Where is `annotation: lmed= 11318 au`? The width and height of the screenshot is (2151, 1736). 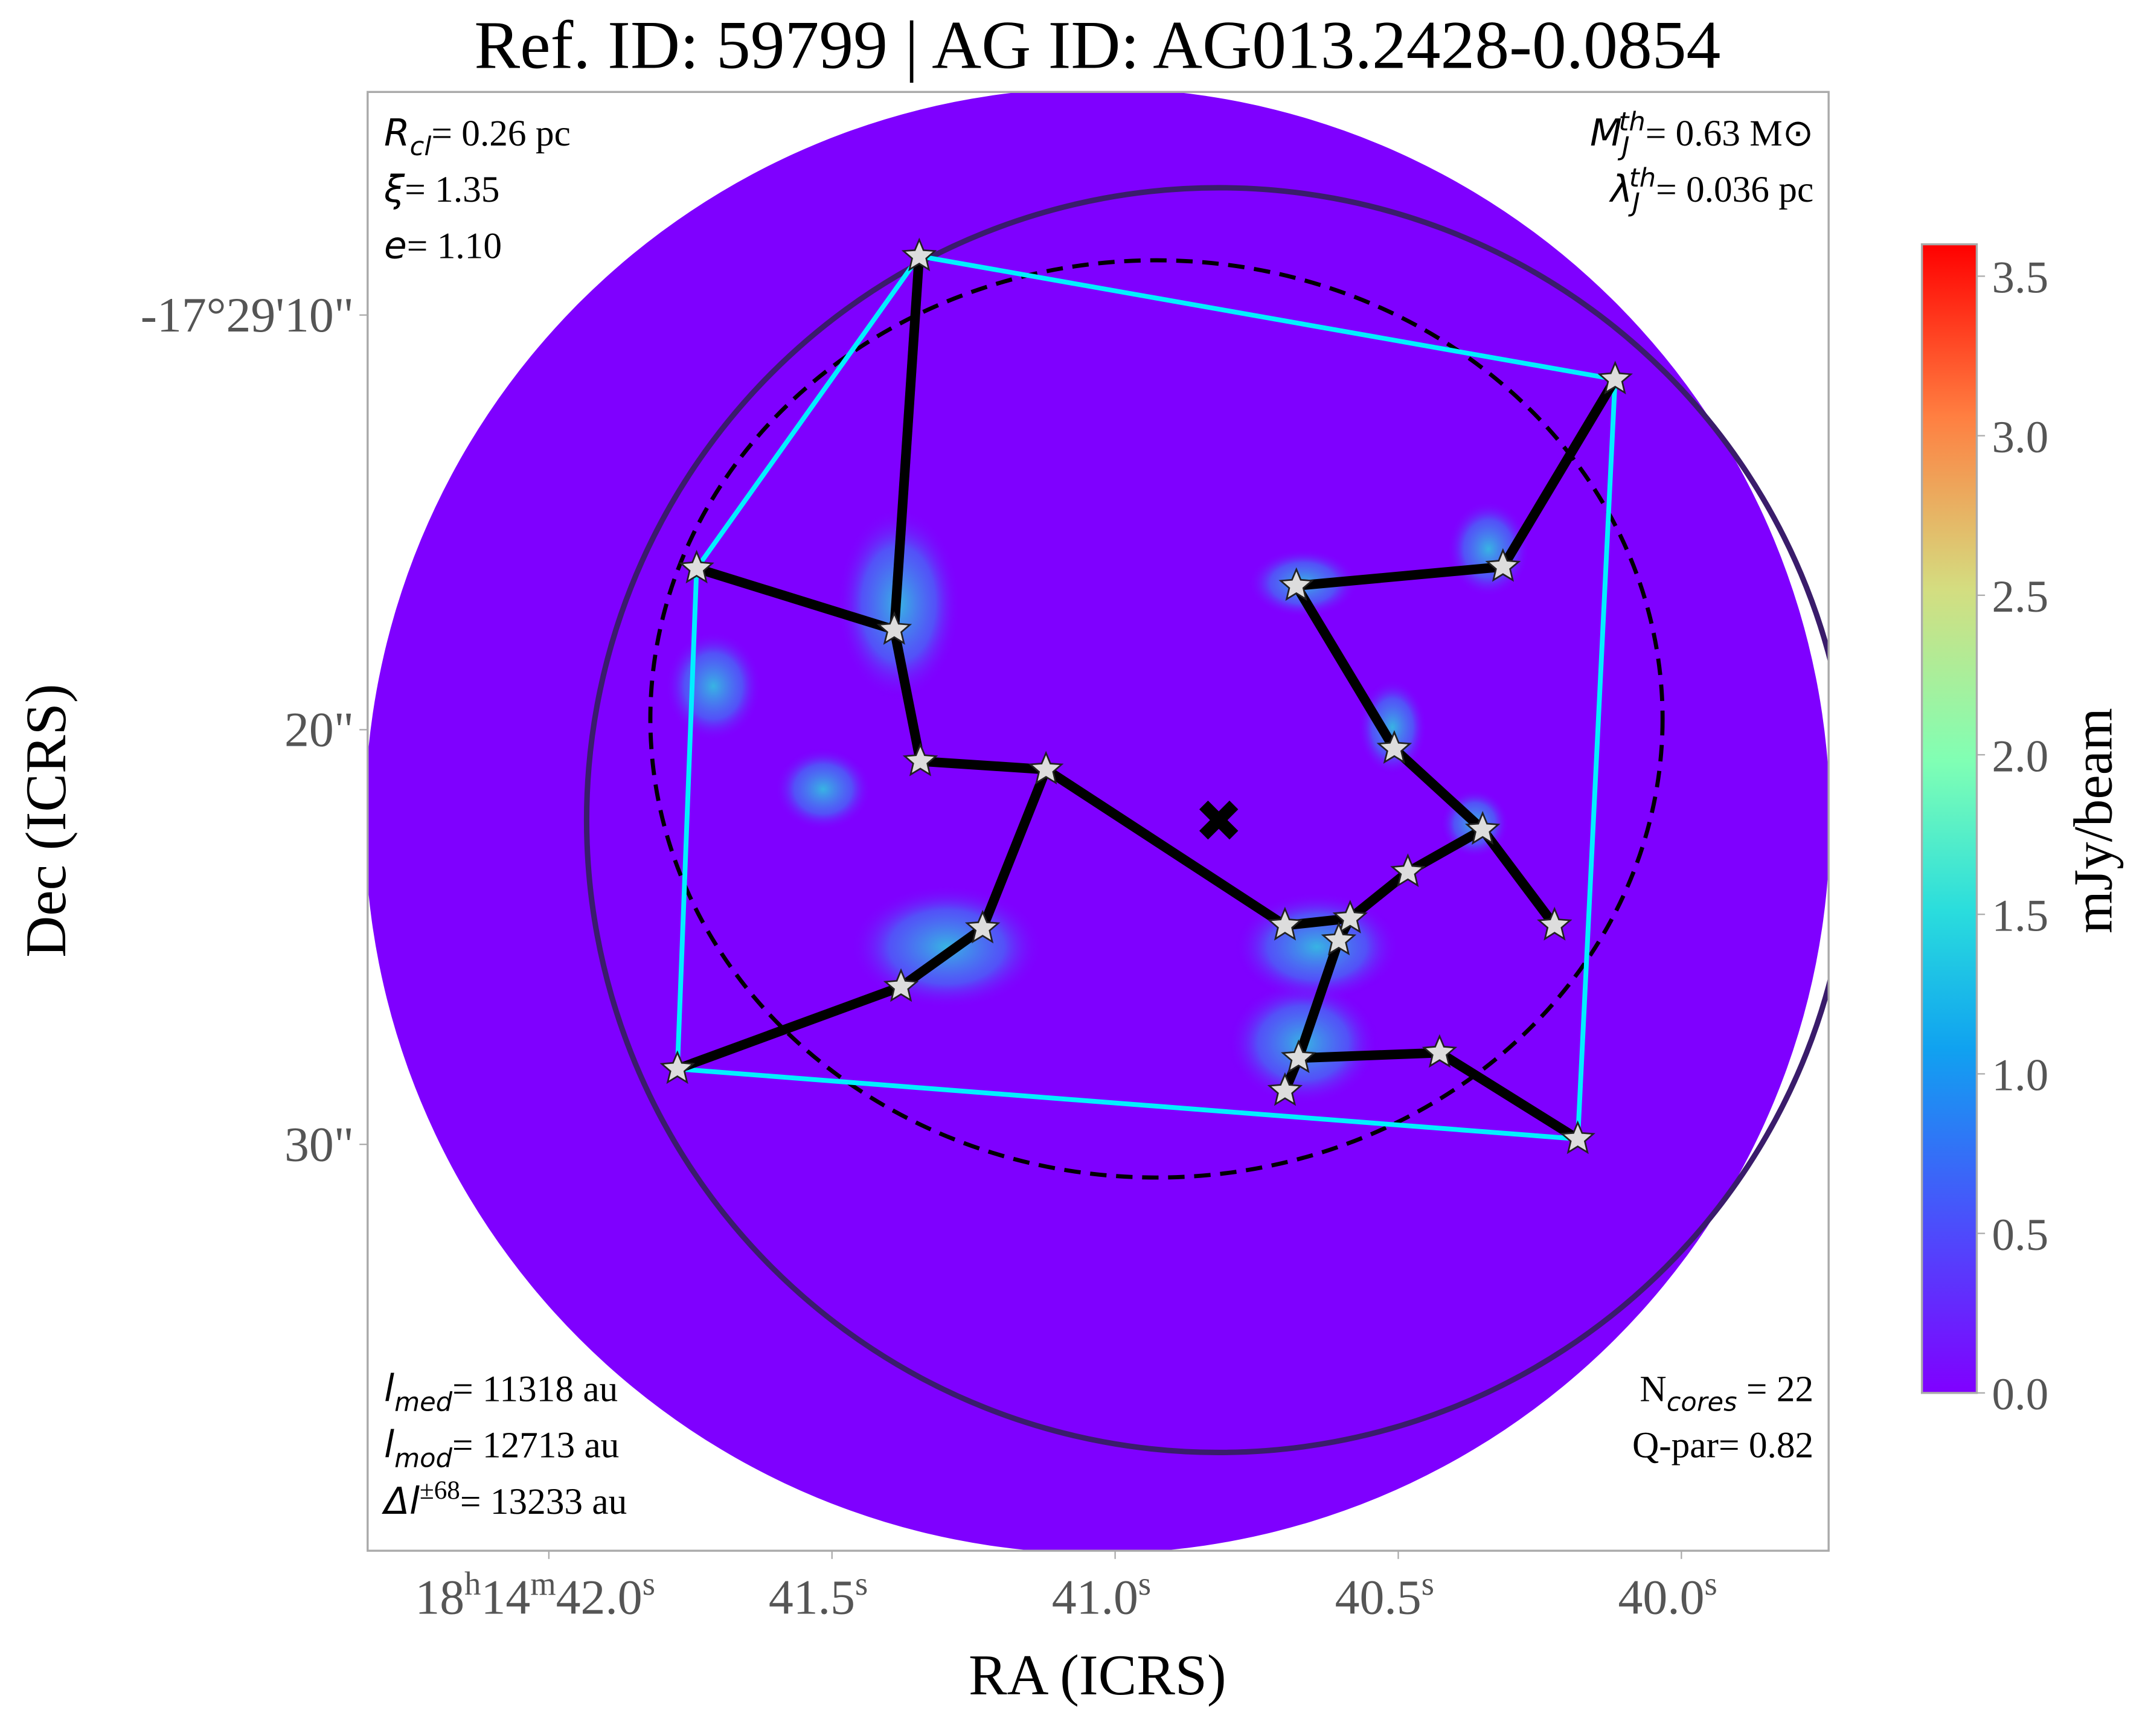
annotation: lmed= 11318 au is located at coordinates (501, 1392).